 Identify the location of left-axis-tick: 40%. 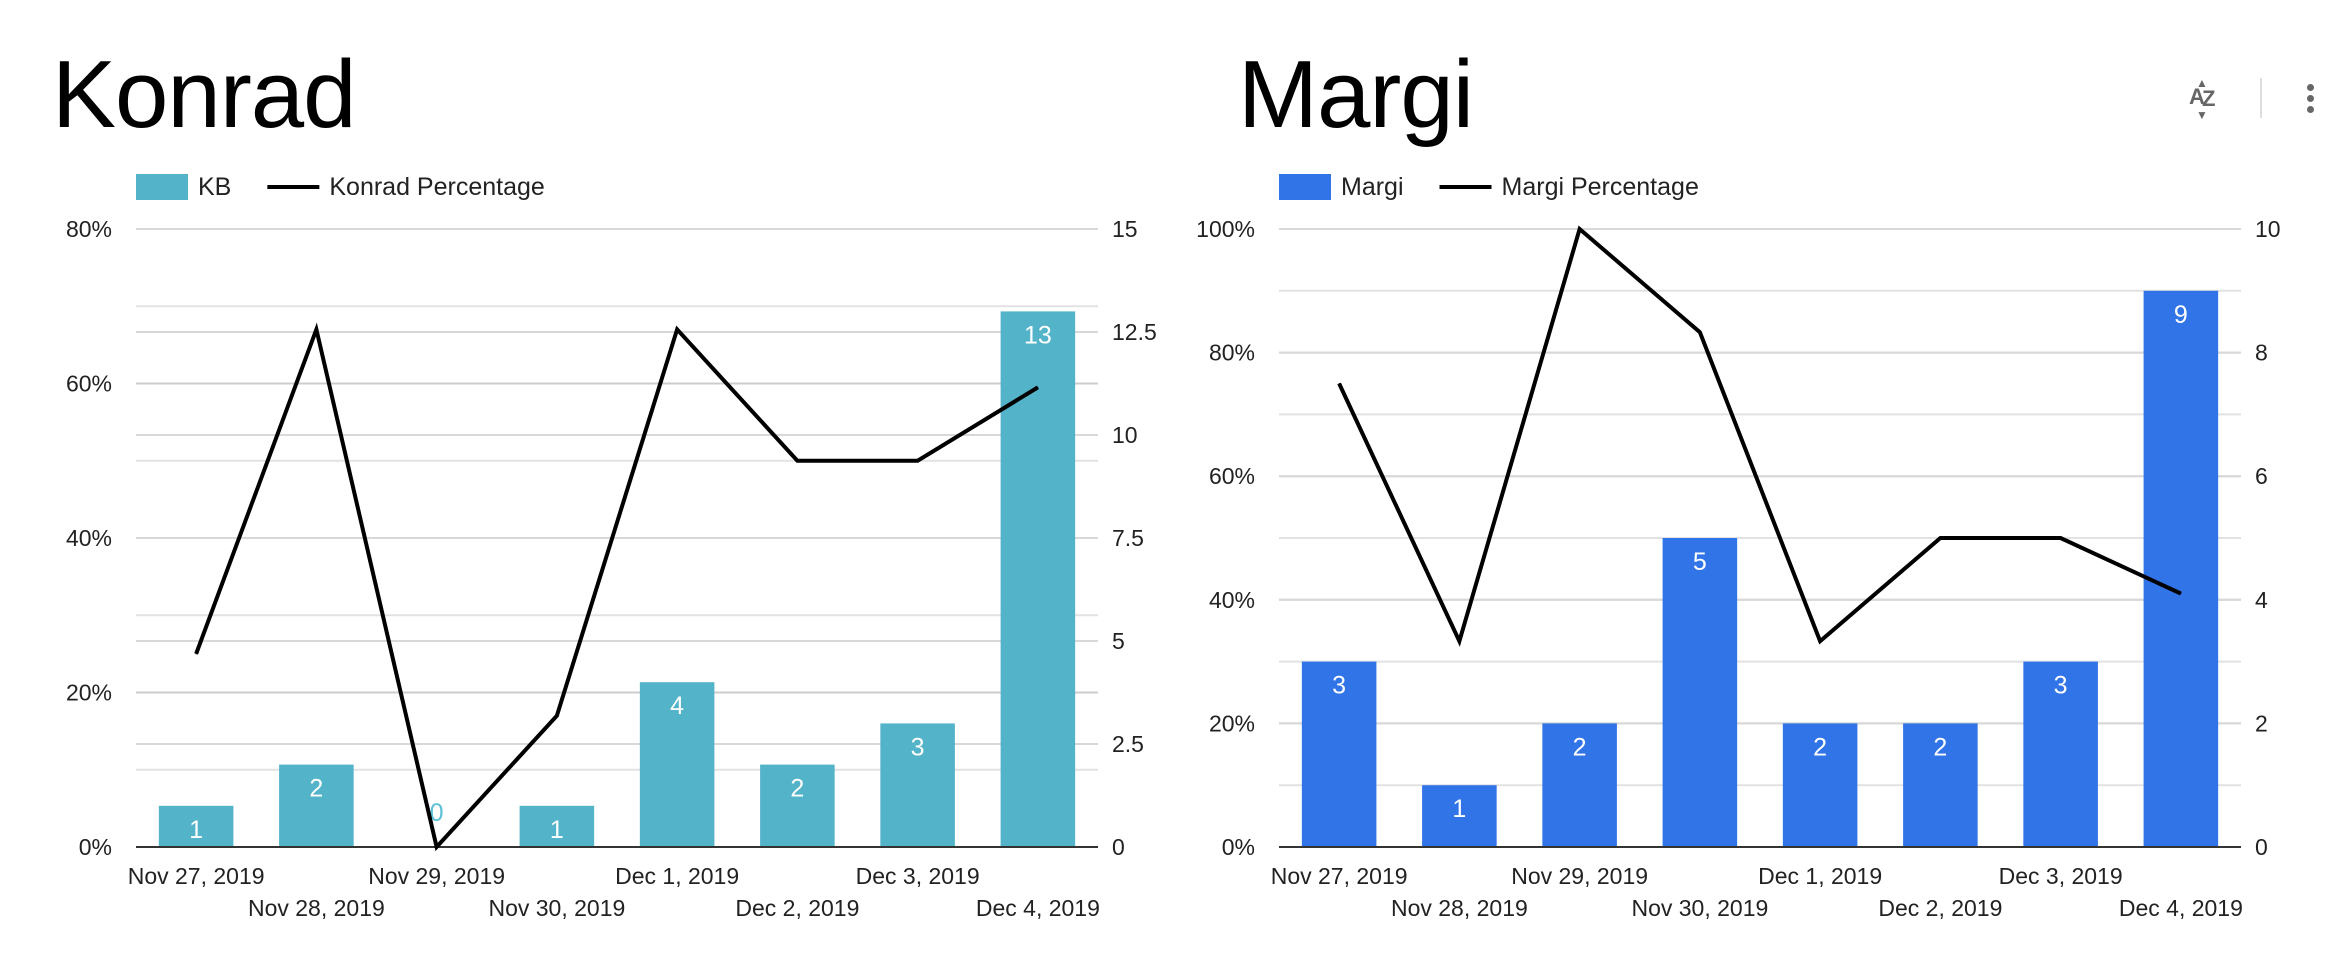
(89, 538).